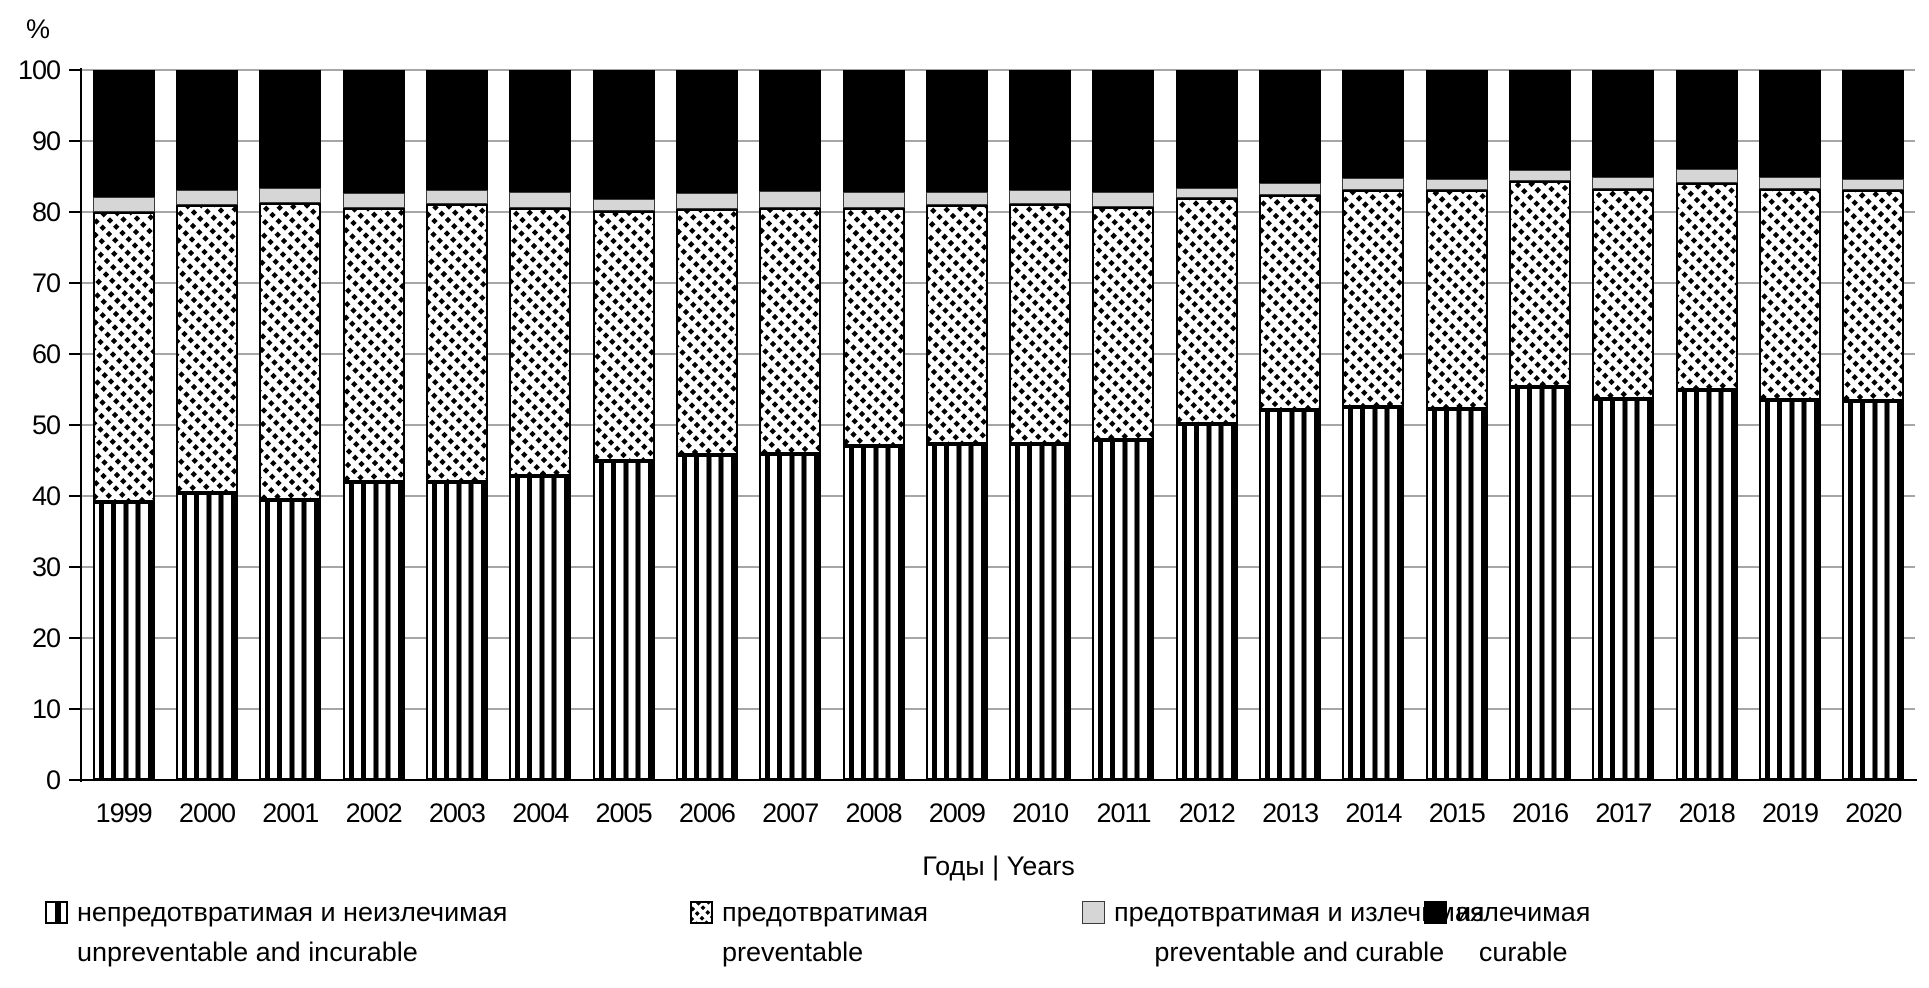  Describe the element at coordinates (825, 912) in the screenshot. I see `legend-label-ru: предотвратимая` at that location.